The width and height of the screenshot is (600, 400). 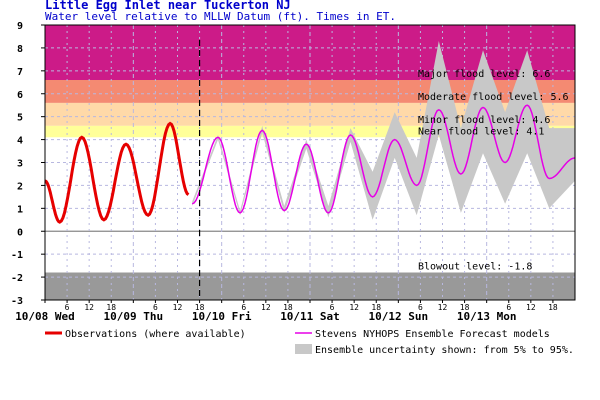 What do you see at coordinates (20, 95) in the screenshot?
I see `y-tick-label: 6` at bounding box center [20, 95].